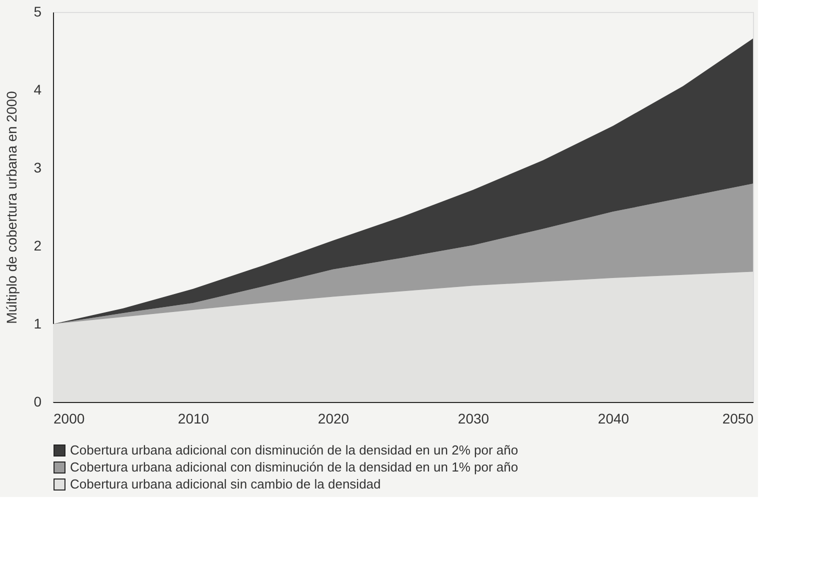  What do you see at coordinates (38, 168) in the screenshot?
I see `y-tick-label: 3` at bounding box center [38, 168].